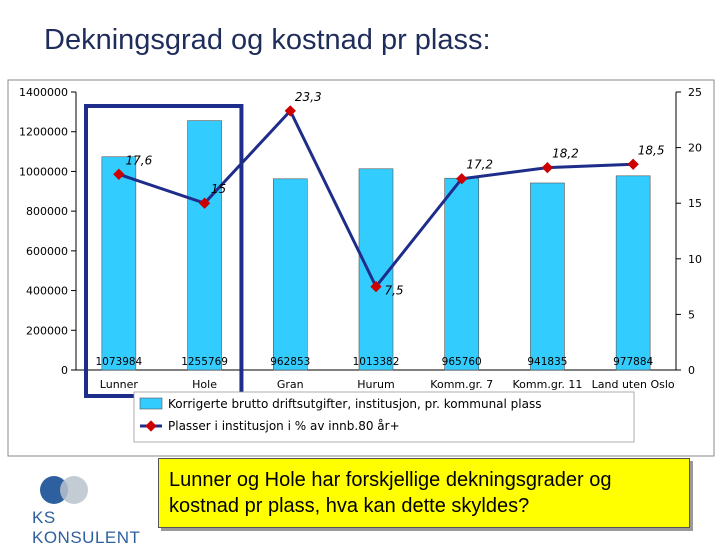 The height and width of the screenshot is (548, 720). Describe the element at coordinates (461, 384) in the screenshot. I see `x-tick-label: Komm.gr. 7` at that location.